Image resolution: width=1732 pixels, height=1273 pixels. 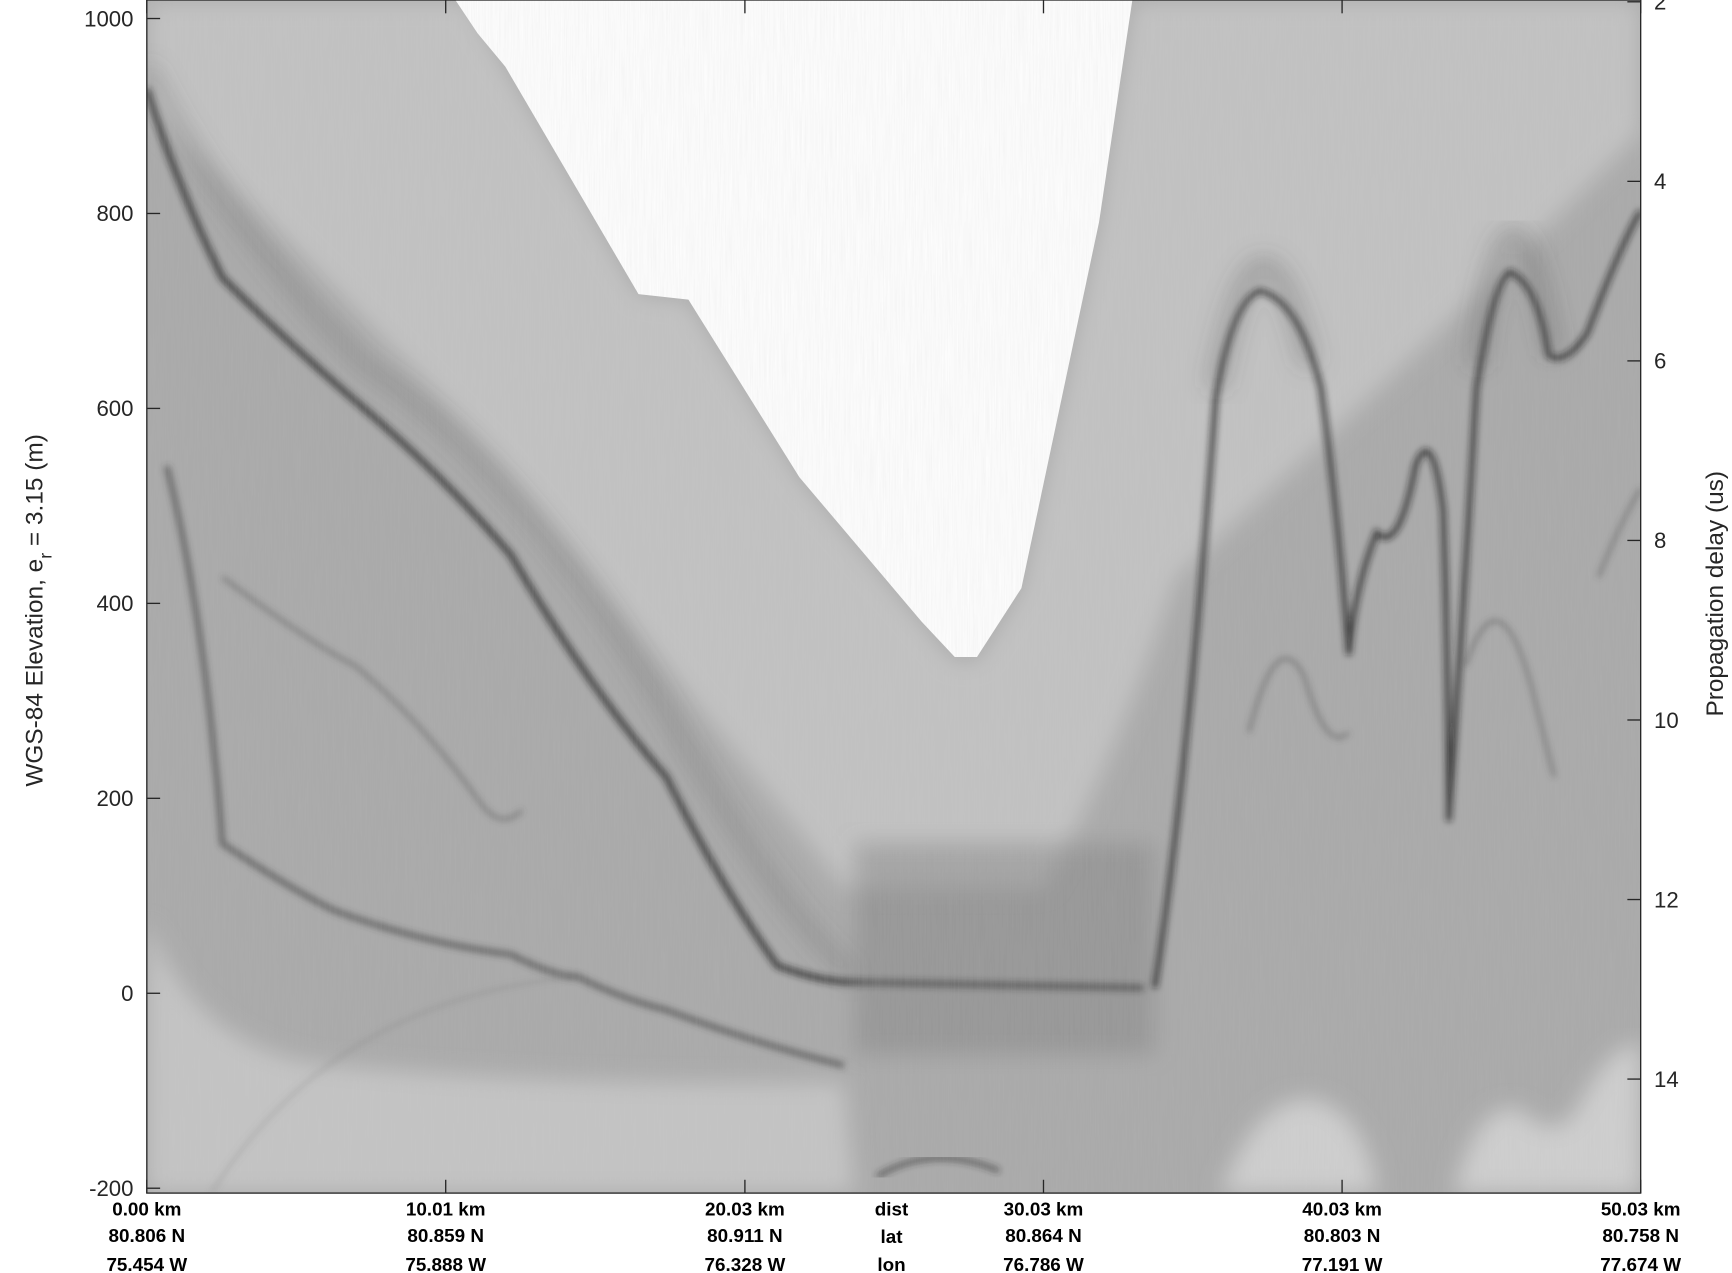 What do you see at coordinates (114, 408) in the screenshot?
I see `y-tick-label: 600` at bounding box center [114, 408].